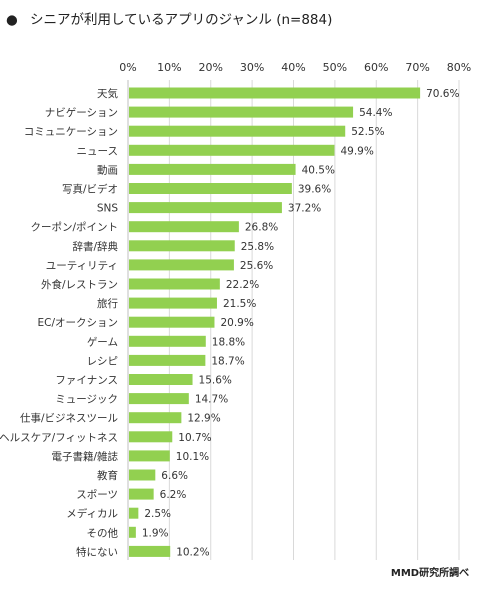 This screenshot has width=496, height=599. Describe the element at coordinates (90, 189) in the screenshot. I see `category-label: 写真/ビデオ` at that location.